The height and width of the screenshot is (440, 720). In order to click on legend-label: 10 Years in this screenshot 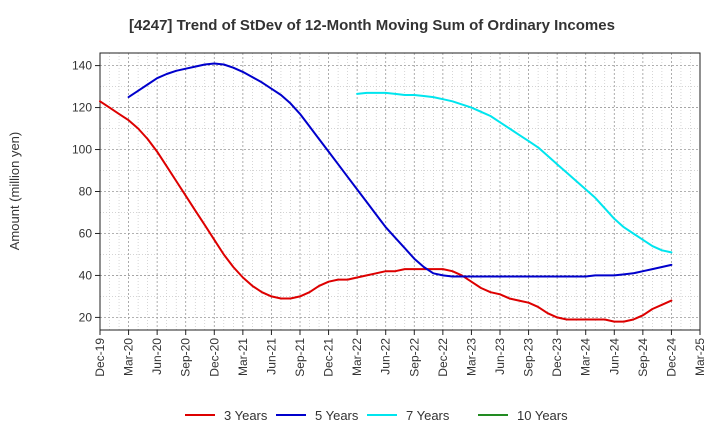, I will do `click(542, 415)`.